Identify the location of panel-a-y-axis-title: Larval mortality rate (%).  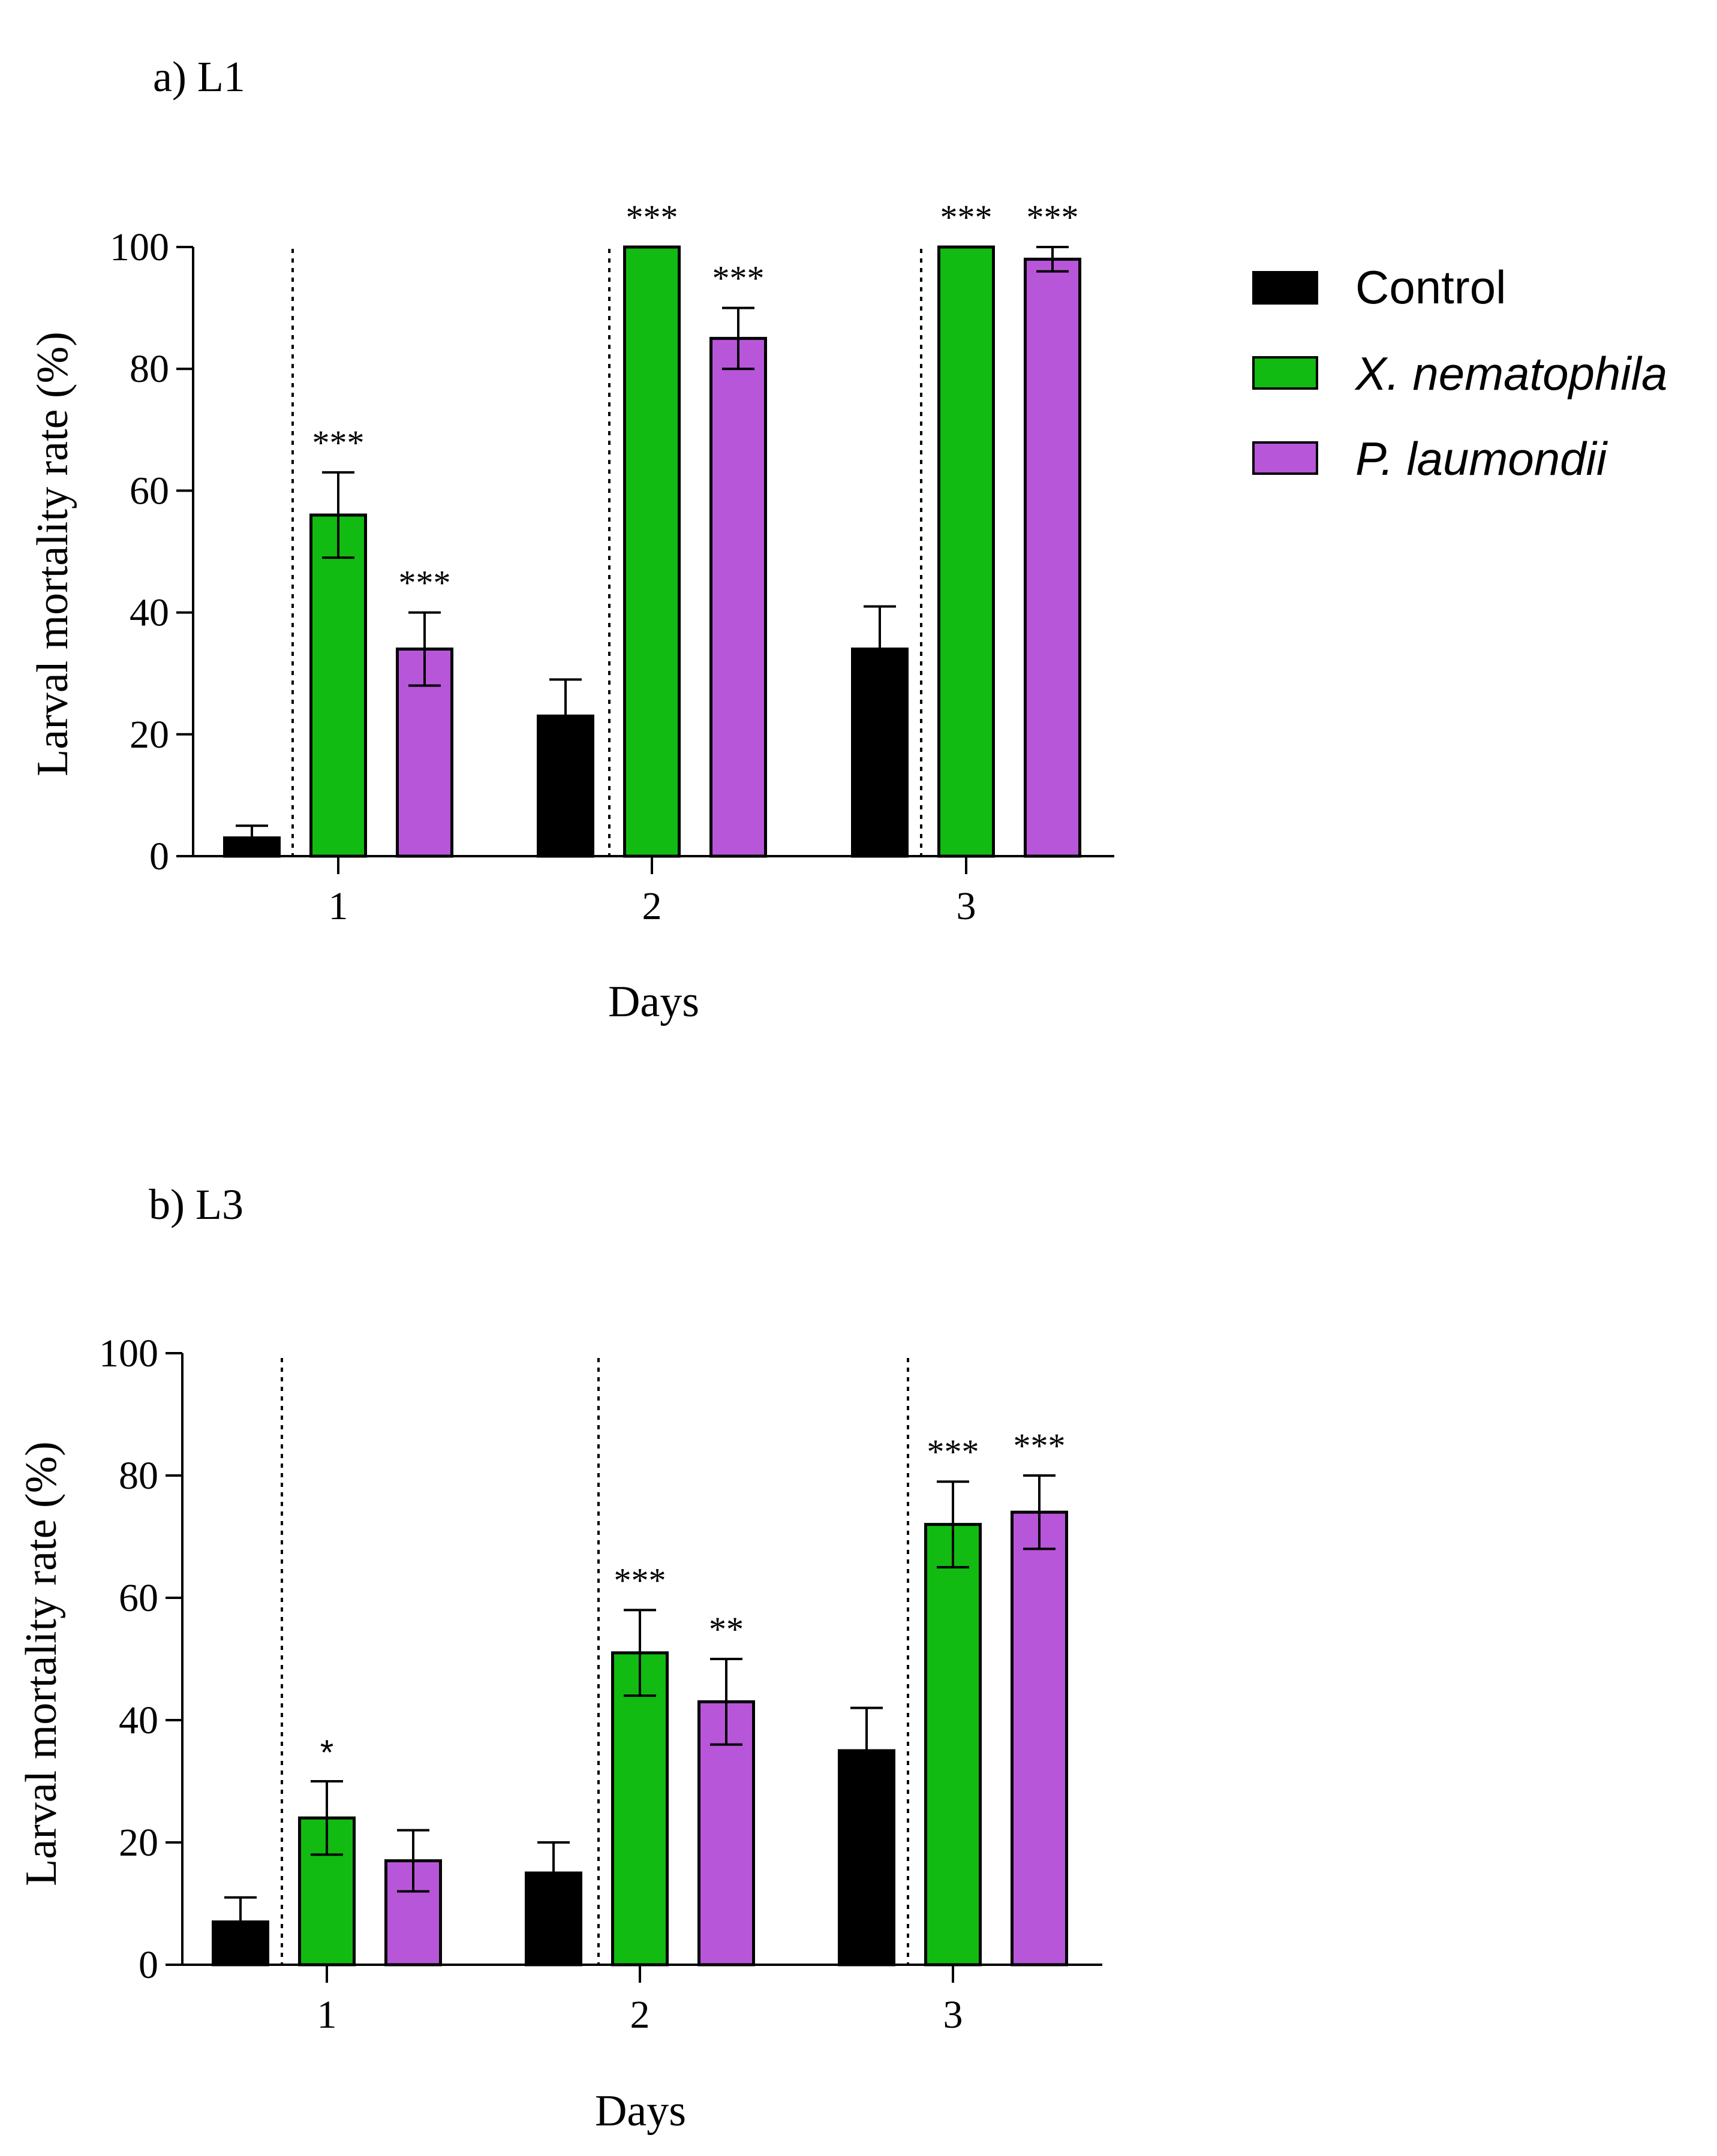
(52, 554).